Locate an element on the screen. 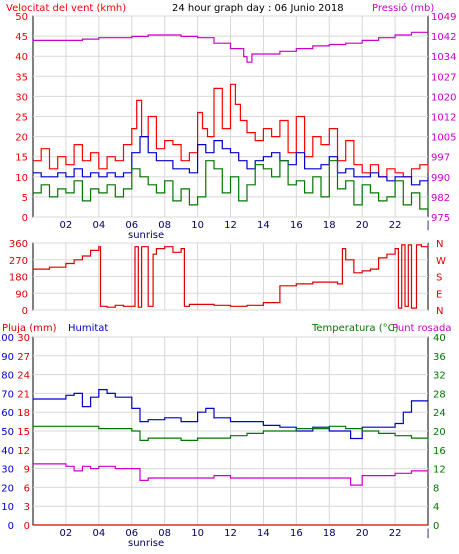 This screenshot has height=554, width=459. pressure-tick-label: 990 is located at coordinates (440, 178).